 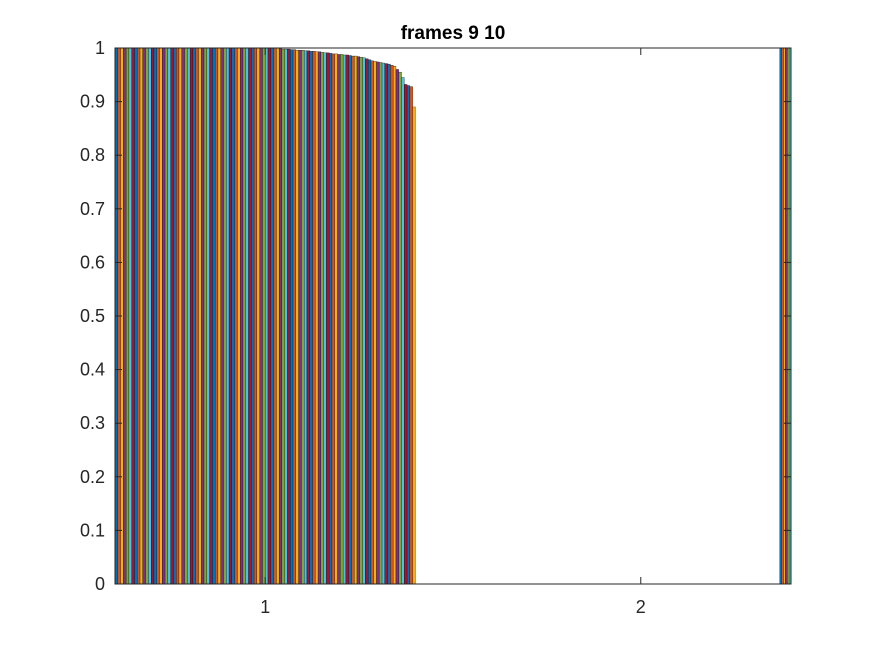 I want to click on y-tick-label: 0.1, so click(x=92, y=530).